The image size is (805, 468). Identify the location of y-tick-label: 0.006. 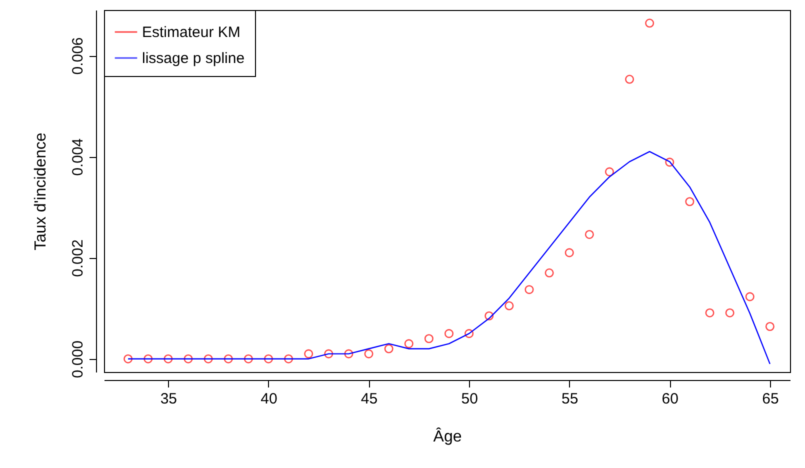
(78, 56).